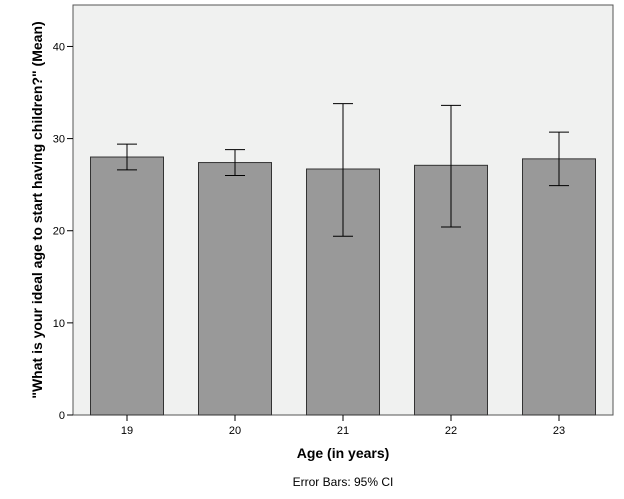 Image resolution: width=624 pixels, height=499 pixels. Describe the element at coordinates (235, 431) in the screenshot. I see `x-tick-label: 20` at that location.